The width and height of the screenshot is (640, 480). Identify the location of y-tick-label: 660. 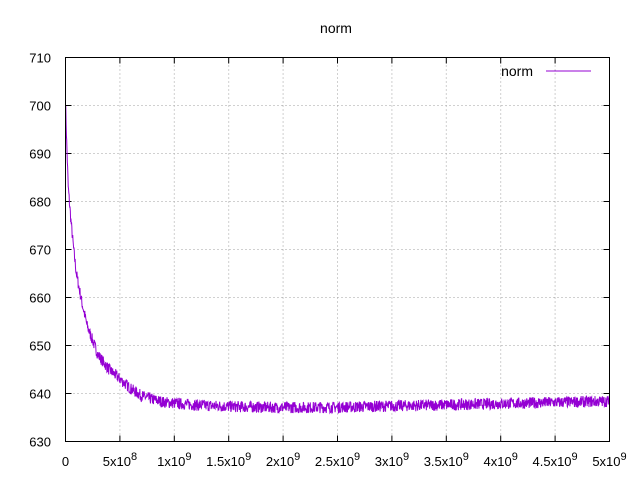
(40, 298).